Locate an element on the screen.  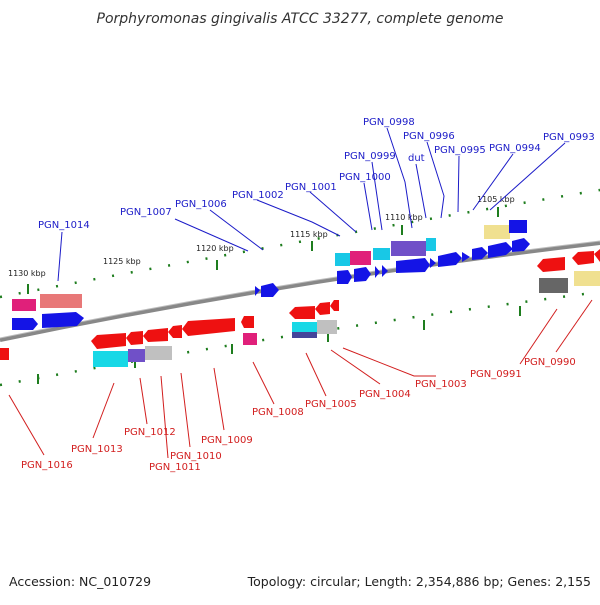
gene-label: PGN_0995 is located at coordinates (460, 150).